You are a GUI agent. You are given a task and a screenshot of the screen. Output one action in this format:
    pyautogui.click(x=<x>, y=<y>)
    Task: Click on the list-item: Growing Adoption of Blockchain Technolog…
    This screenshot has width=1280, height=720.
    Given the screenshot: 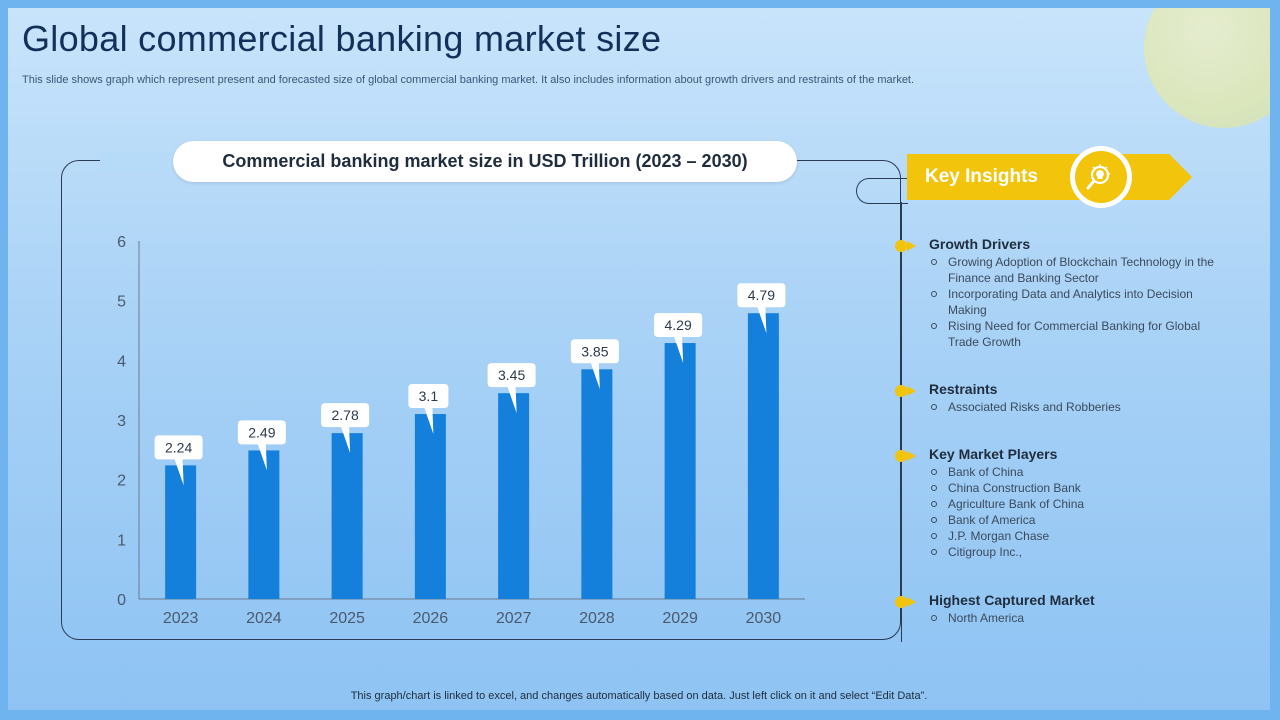 What is the action you would take?
    pyautogui.click(x=1074, y=270)
    